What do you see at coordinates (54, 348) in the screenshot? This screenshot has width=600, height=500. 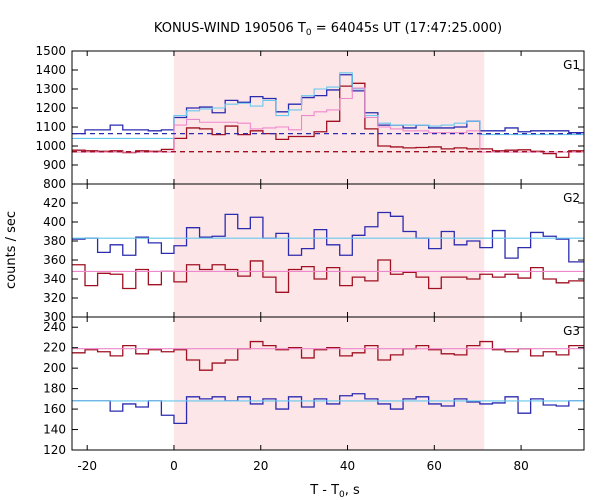 I see `y-tick-label: 220` at bounding box center [54, 348].